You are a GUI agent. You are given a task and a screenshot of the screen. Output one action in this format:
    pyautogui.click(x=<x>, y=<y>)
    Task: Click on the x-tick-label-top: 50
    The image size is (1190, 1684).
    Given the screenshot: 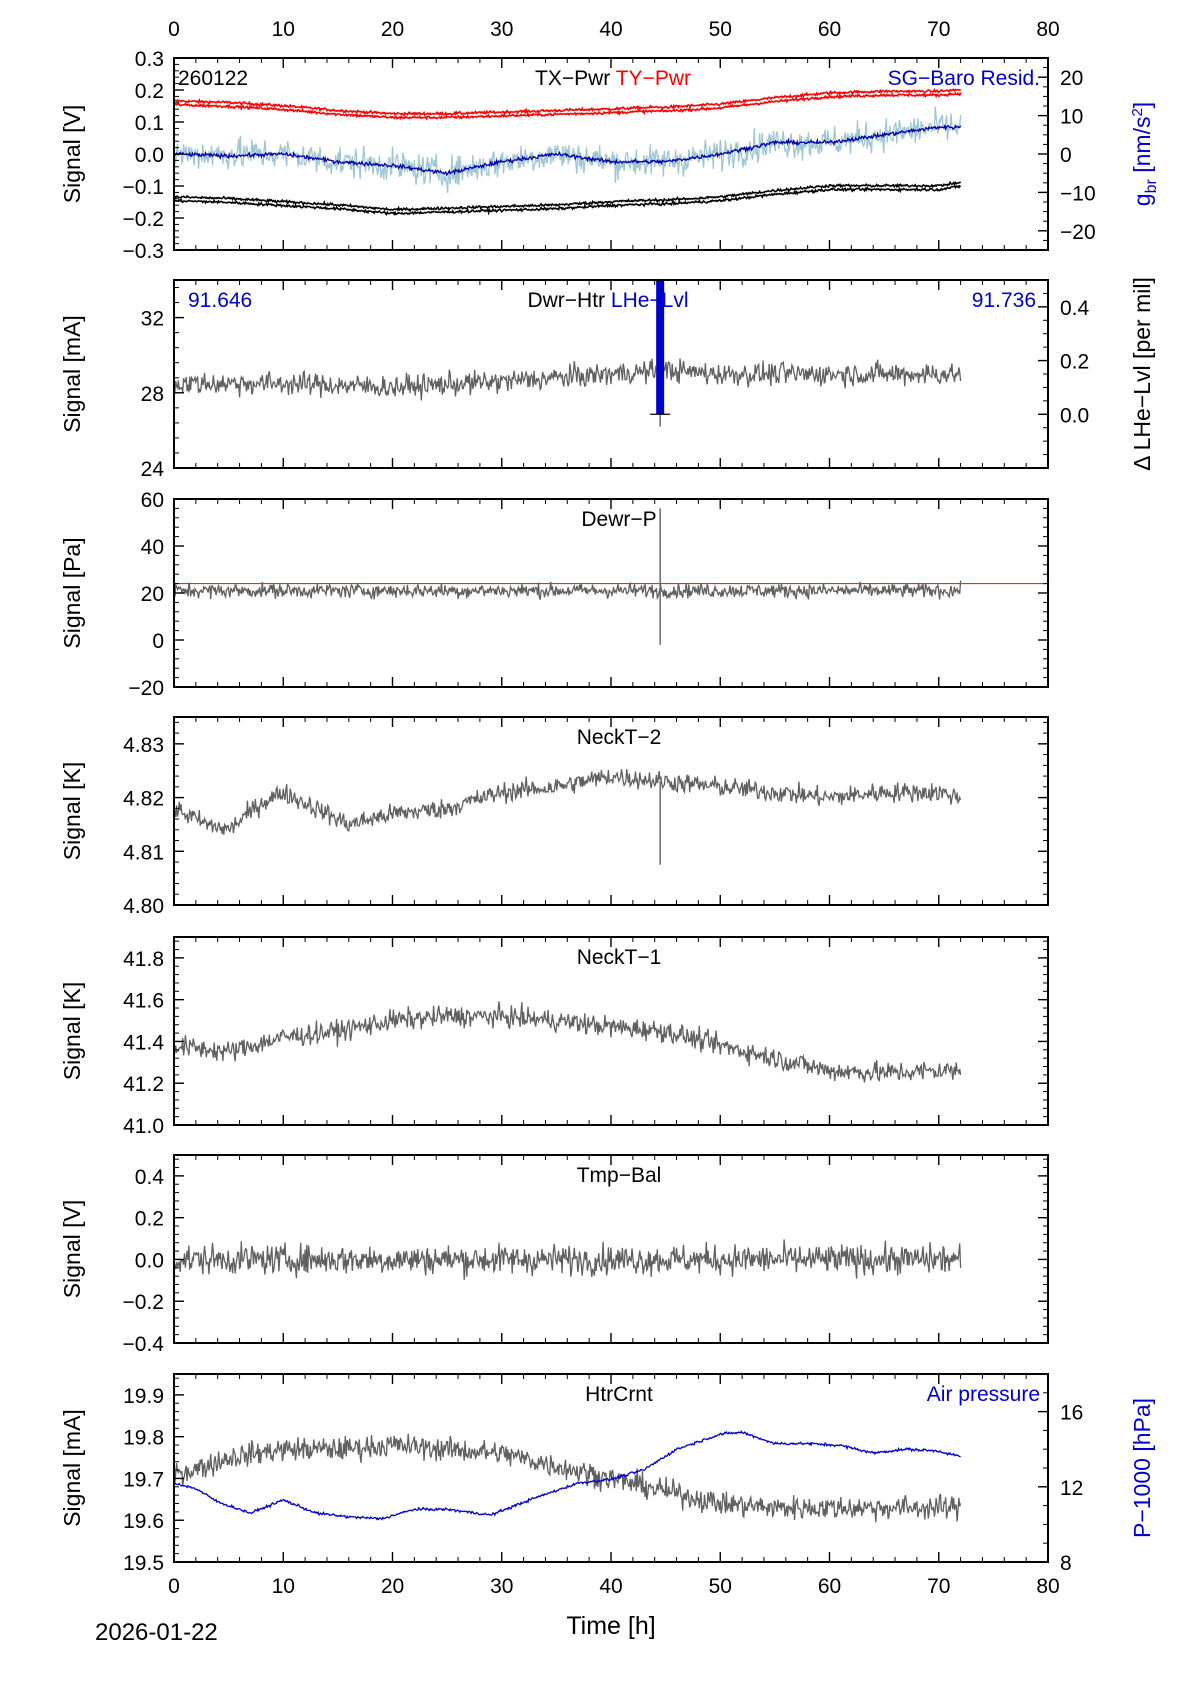 What is the action you would take?
    pyautogui.click(x=720, y=29)
    